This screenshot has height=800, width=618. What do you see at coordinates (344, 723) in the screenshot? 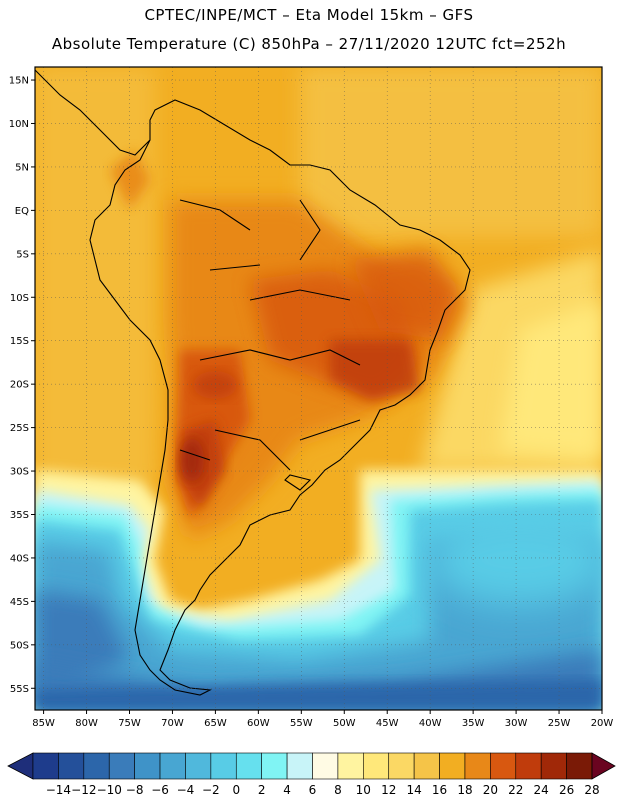
I see `lon-label: 50W` at bounding box center [344, 723].